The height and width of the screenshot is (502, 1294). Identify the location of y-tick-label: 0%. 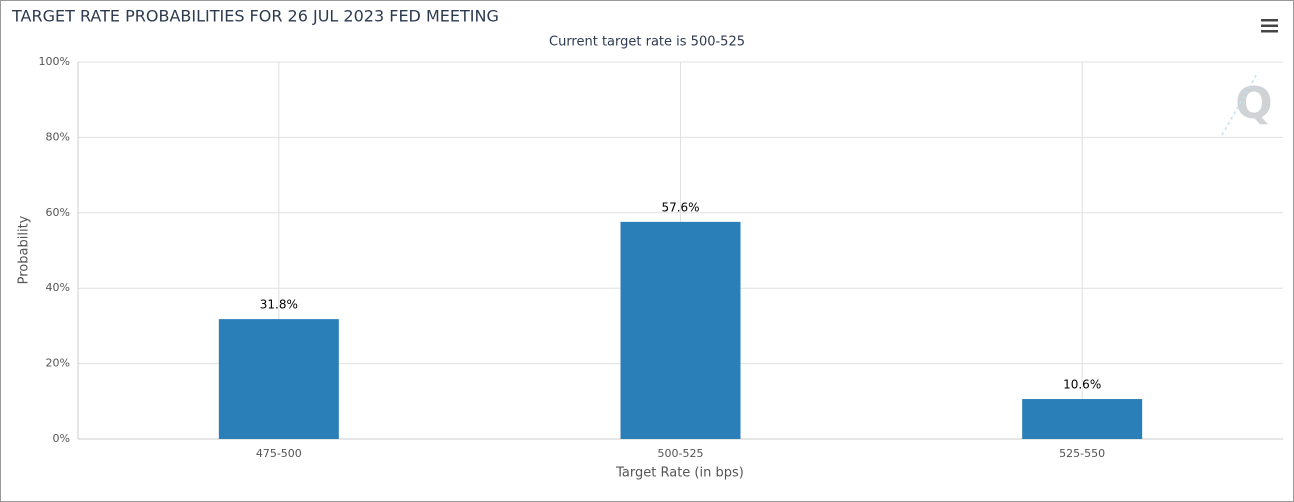
(61, 438).